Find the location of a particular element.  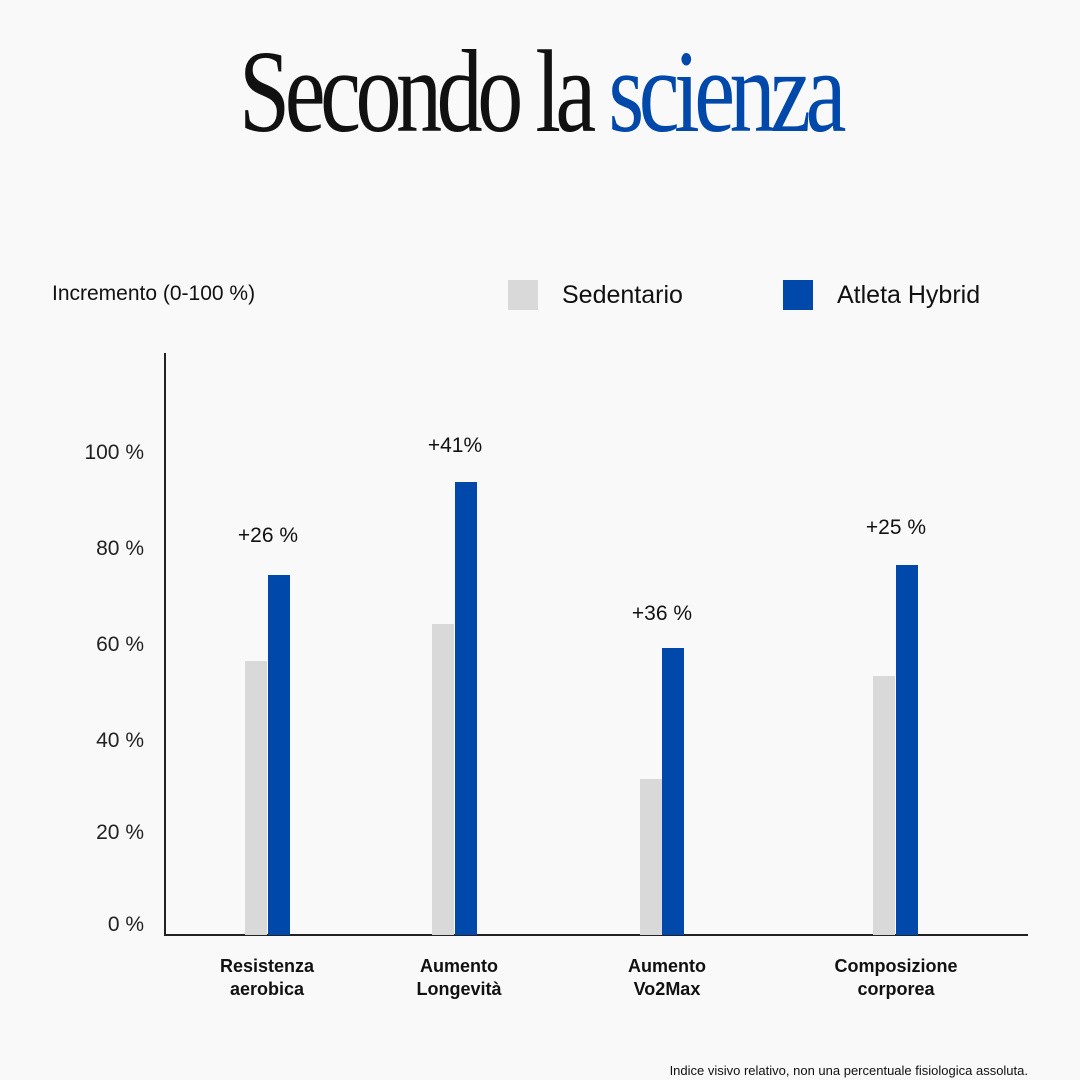

y-tick: 100 % is located at coordinates (114, 452).